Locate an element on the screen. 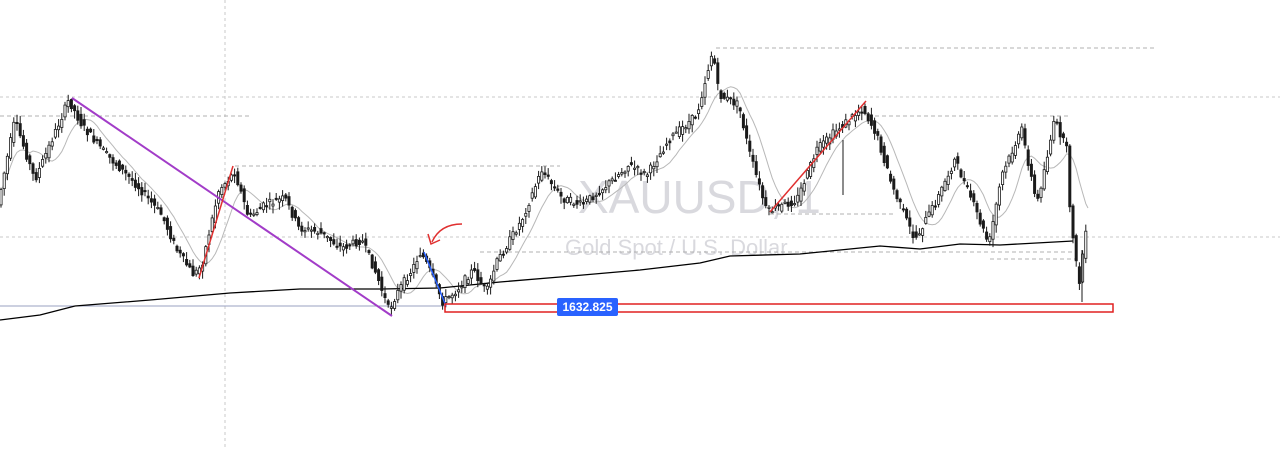  watermark-description: Gold Spot / U.S. Dollar is located at coordinates (676, 247).